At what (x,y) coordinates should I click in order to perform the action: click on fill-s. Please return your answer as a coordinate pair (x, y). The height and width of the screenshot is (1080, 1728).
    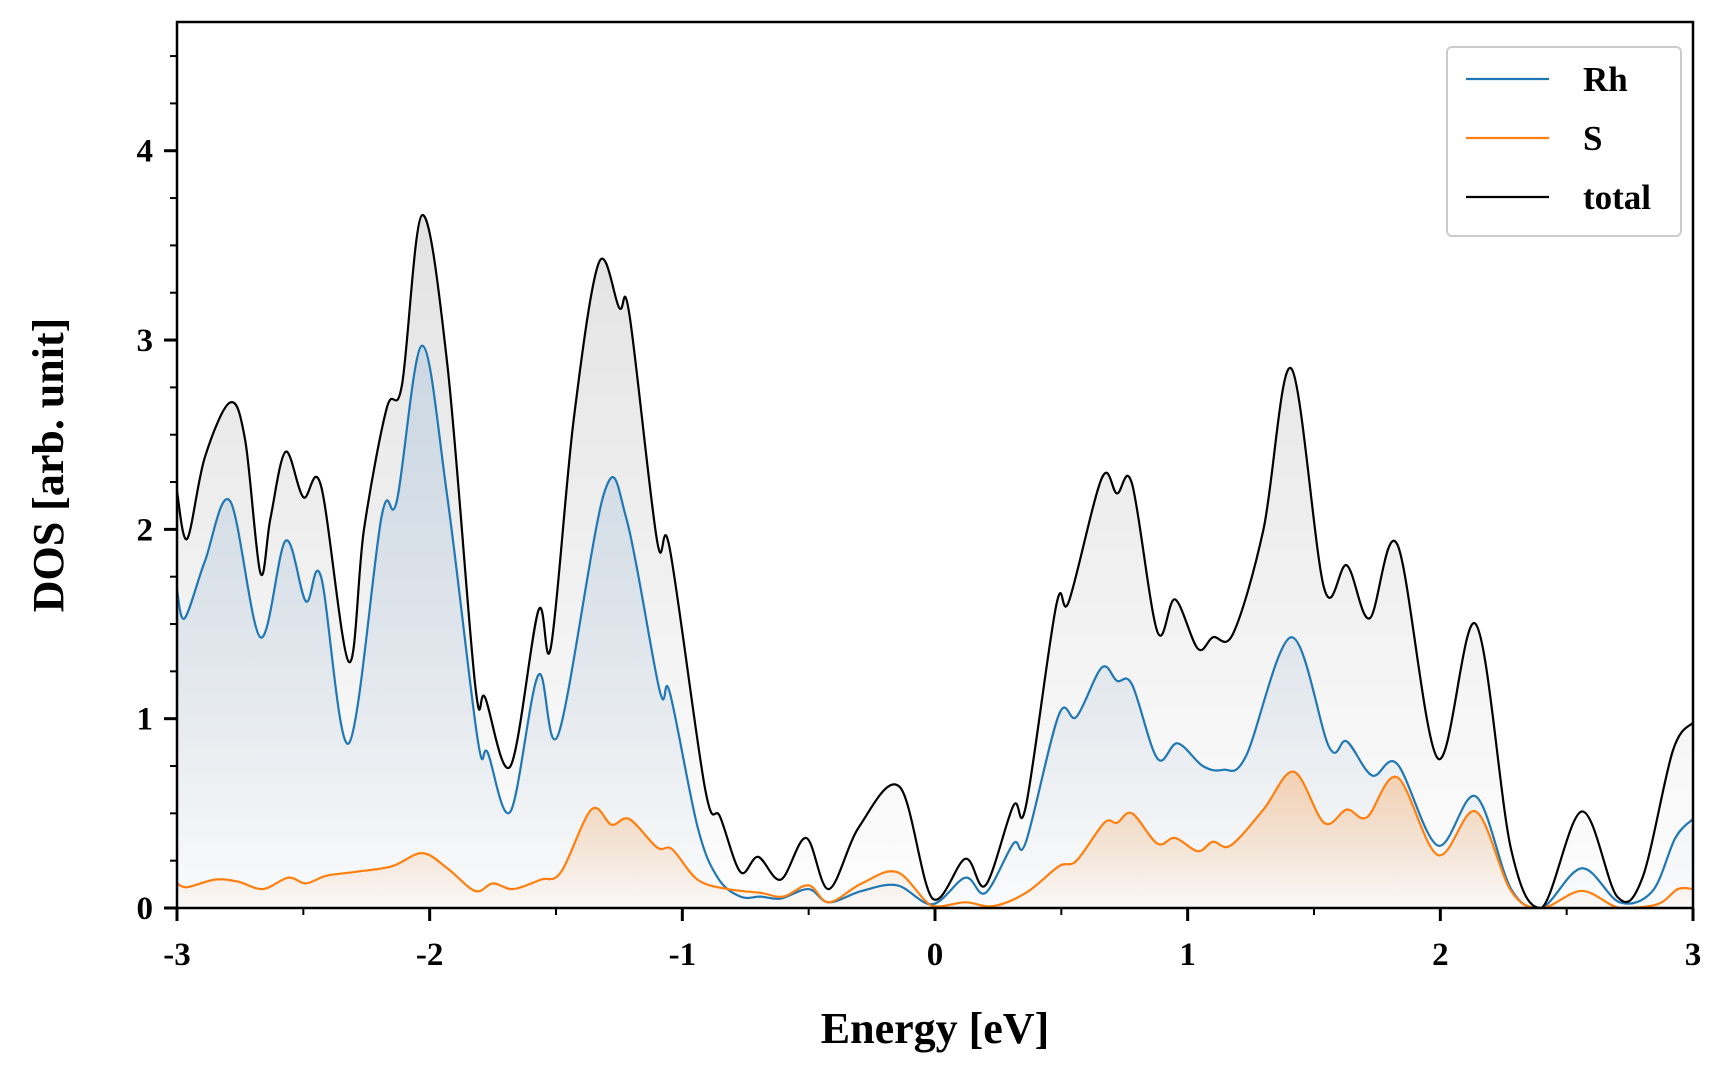
    Looking at the image, I should click on (935, 839).